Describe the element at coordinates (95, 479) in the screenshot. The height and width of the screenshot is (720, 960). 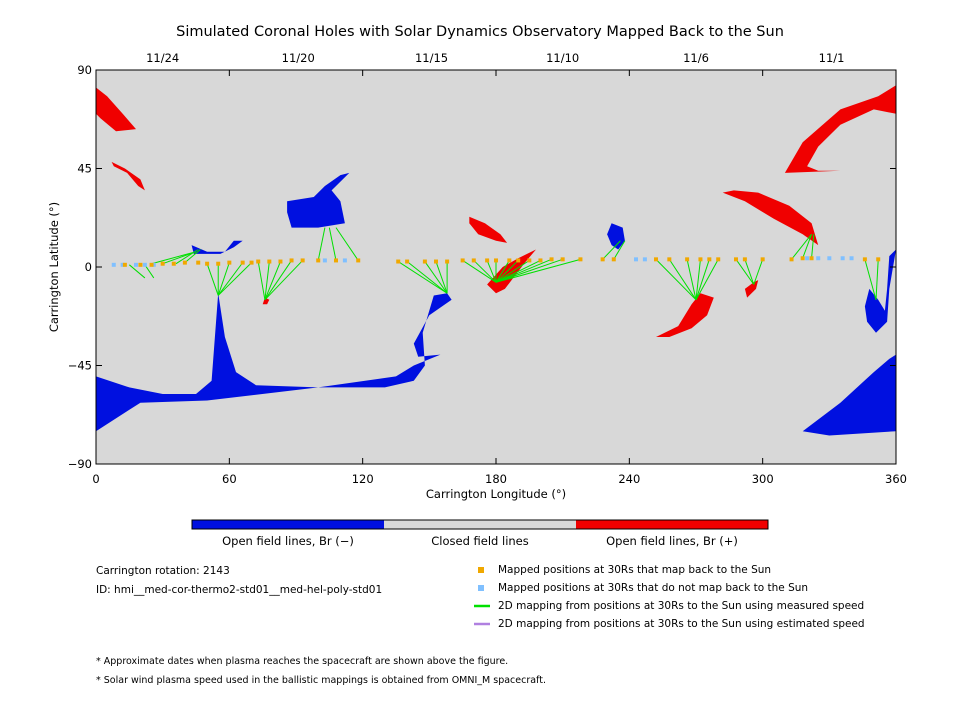
I see `x-tick-label-0: 0` at that location.